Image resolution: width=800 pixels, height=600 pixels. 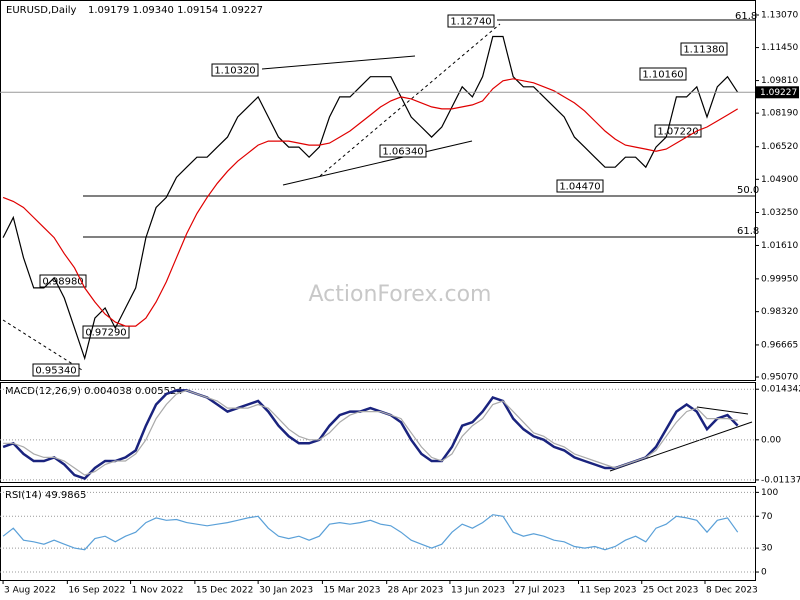 I want to click on x-tick-label: 28 Apr 2023, so click(x=416, y=591).